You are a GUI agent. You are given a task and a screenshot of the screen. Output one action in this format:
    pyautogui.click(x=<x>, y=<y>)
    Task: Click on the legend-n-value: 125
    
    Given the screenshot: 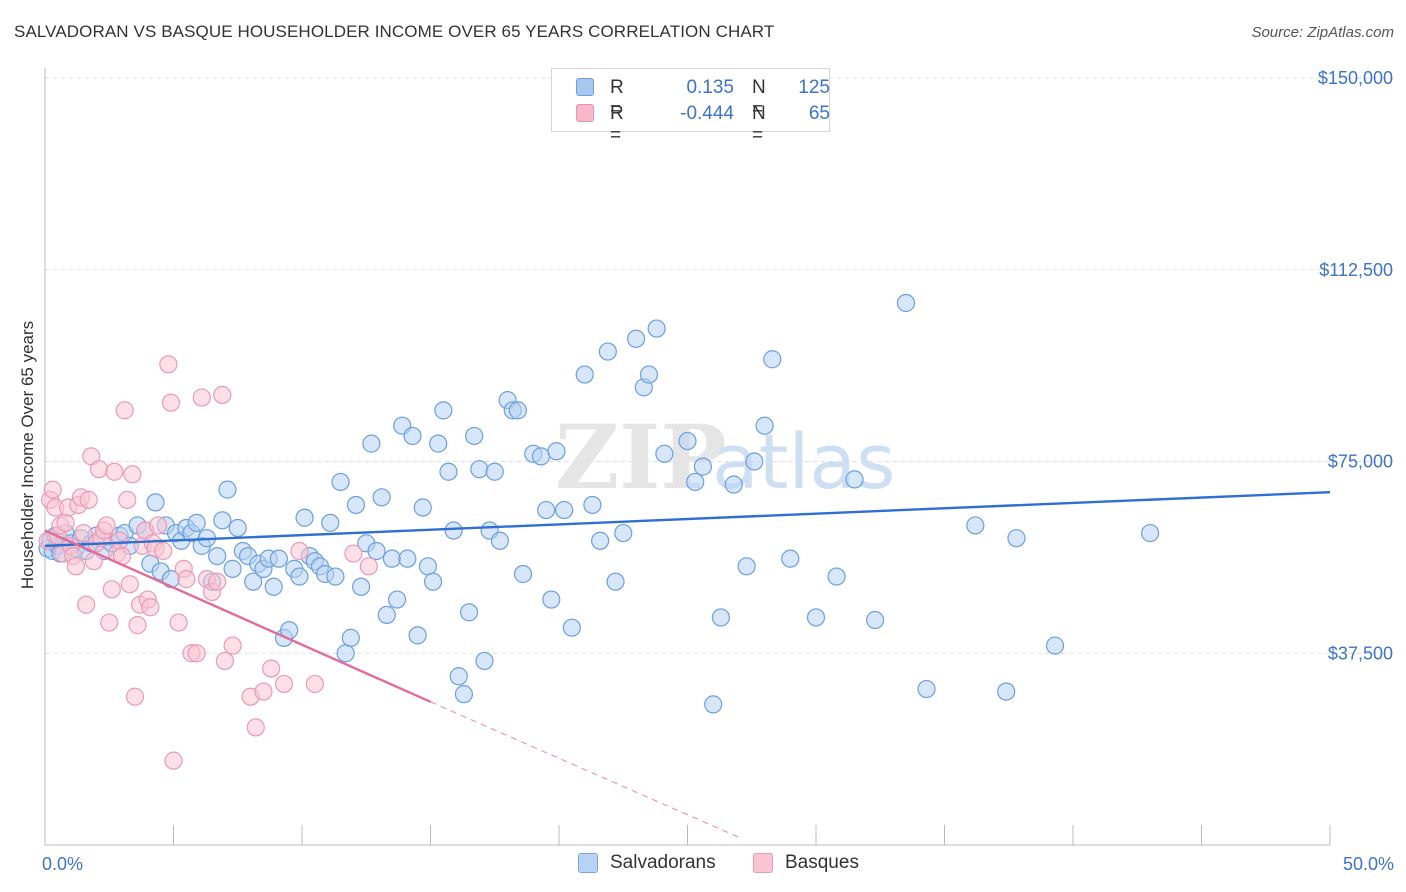 What is the action you would take?
    pyautogui.click(x=814, y=87)
    